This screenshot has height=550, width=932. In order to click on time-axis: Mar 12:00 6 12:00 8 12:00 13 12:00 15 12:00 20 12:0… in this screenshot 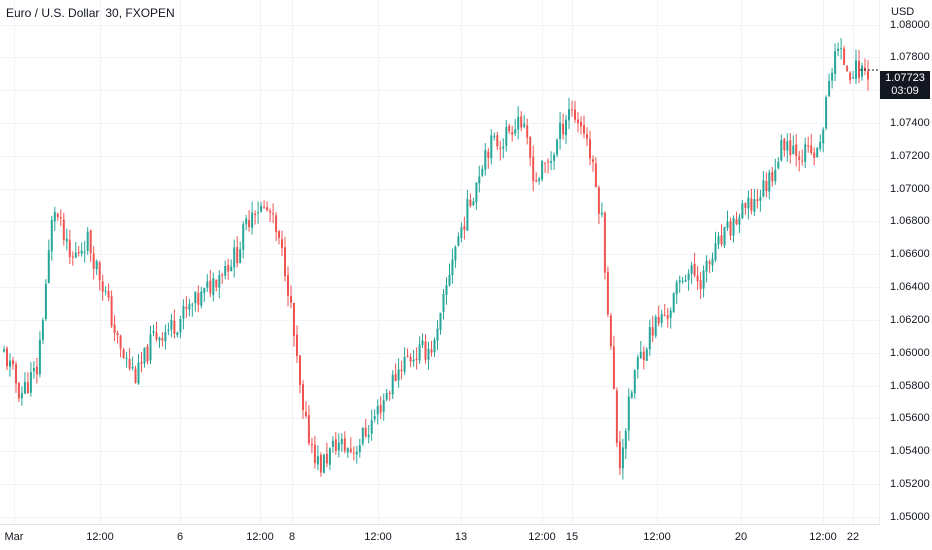, I will do `click(440, 537)`.